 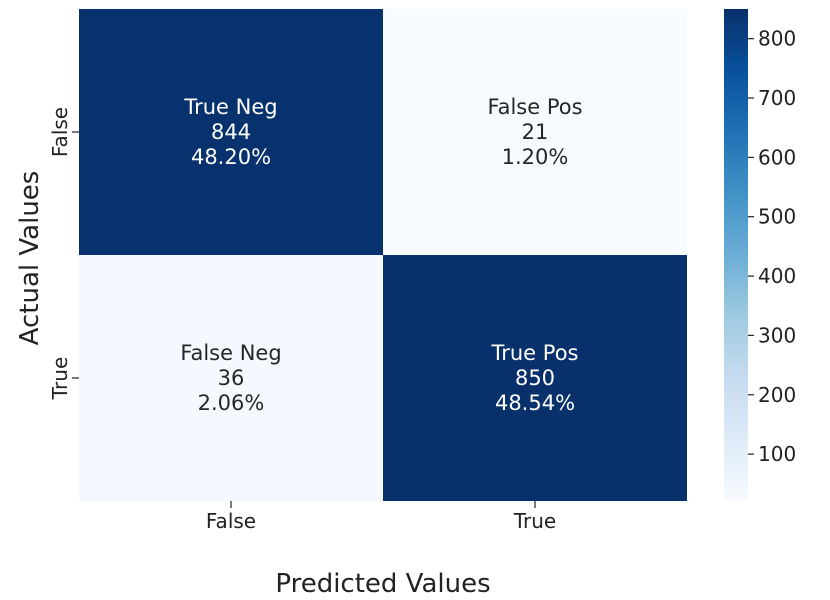 What do you see at coordinates (777, 395) in the screenshot?
I see `colorbar-tick-label: 200` at bounding box center [777, 395].